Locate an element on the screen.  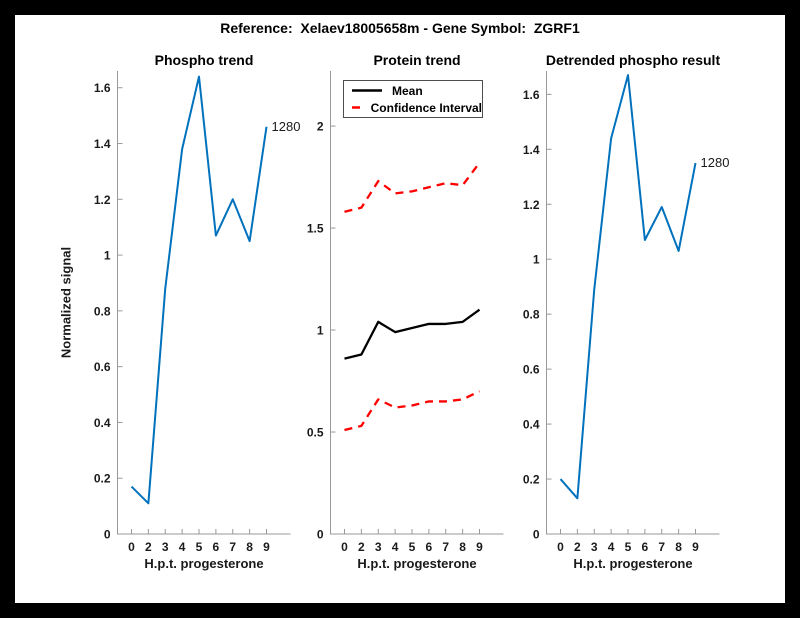
y-axis-label: Normalized signal is located at coordinates (66, 302).